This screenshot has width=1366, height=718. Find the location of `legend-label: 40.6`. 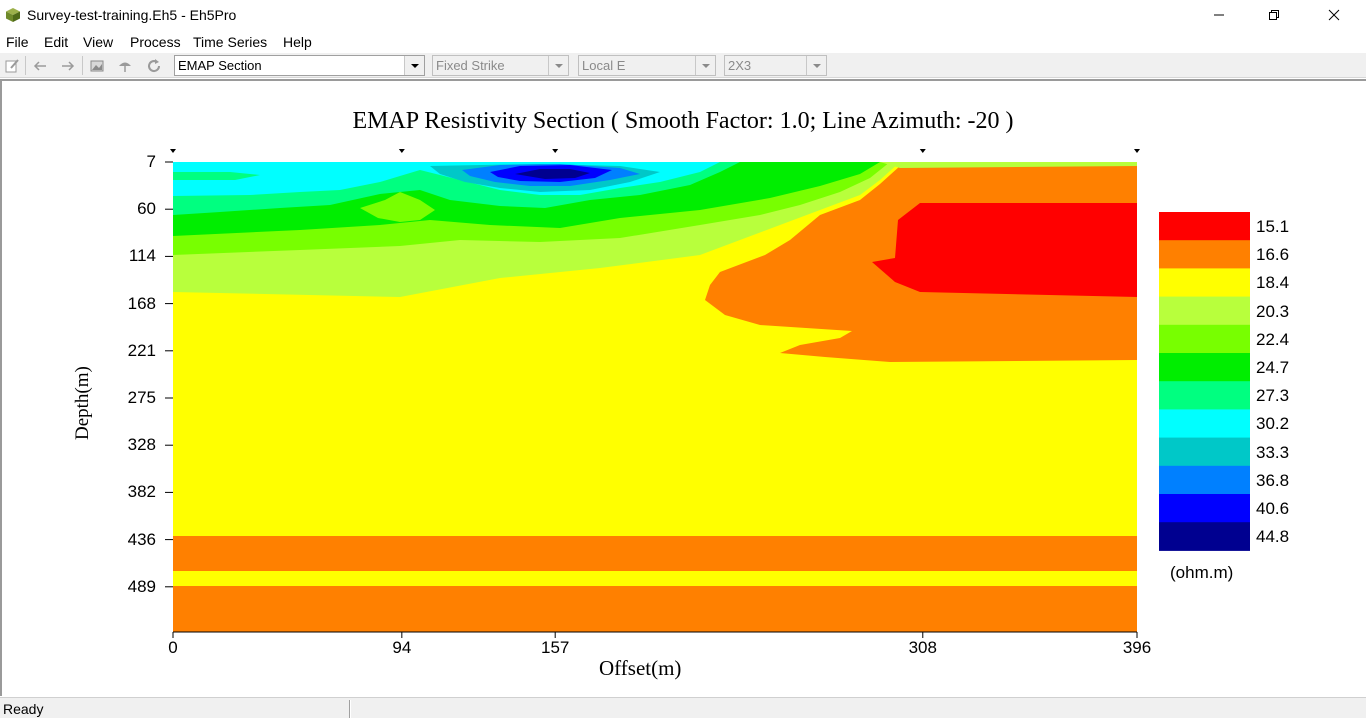

legend-label: 40.6 is located at coordinates (1273, 508).